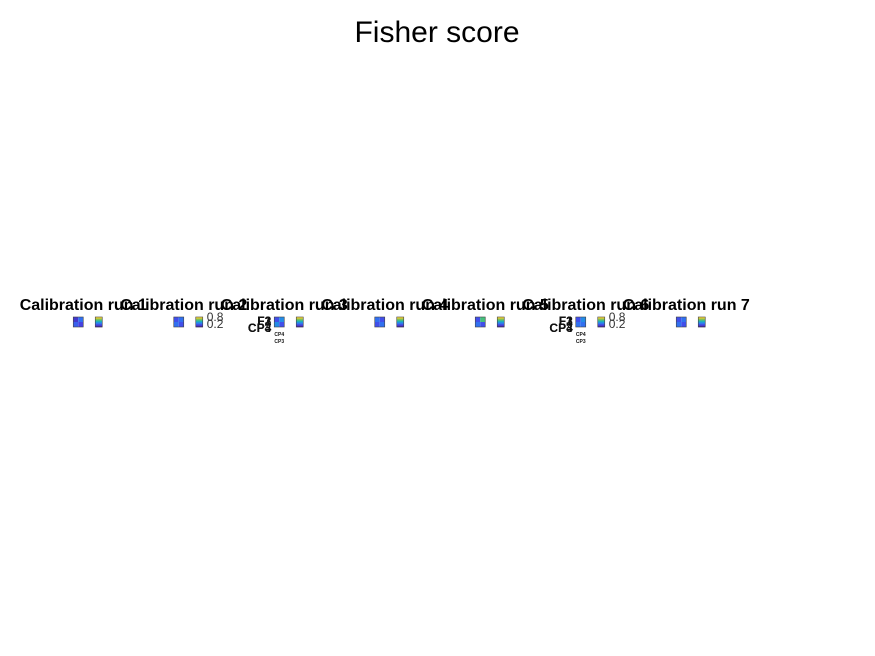 The image size is (875, 656). Describe the element at coordinates (686, 305) in the screenshot. I see `panel-title: Calibration run 7` at that location.